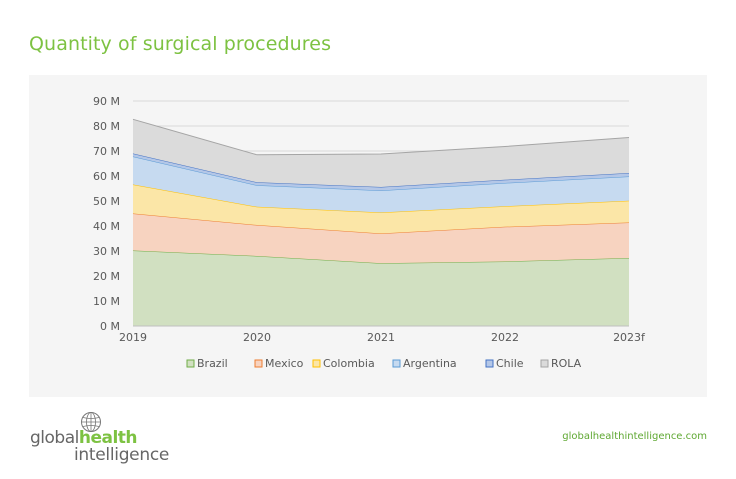 The width and height of the screenshot is (736, 479). I want to click on legend-swatch-mexico, so click(258, 363).